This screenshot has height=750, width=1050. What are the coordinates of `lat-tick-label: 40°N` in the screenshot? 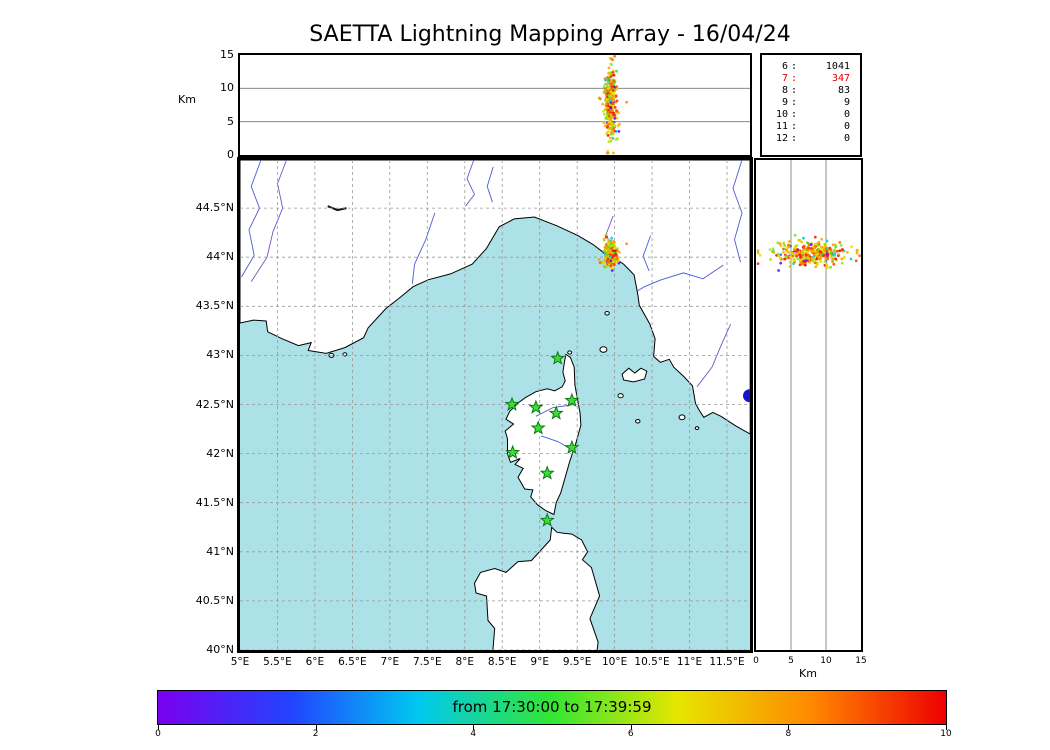 It's located at (220, 649).